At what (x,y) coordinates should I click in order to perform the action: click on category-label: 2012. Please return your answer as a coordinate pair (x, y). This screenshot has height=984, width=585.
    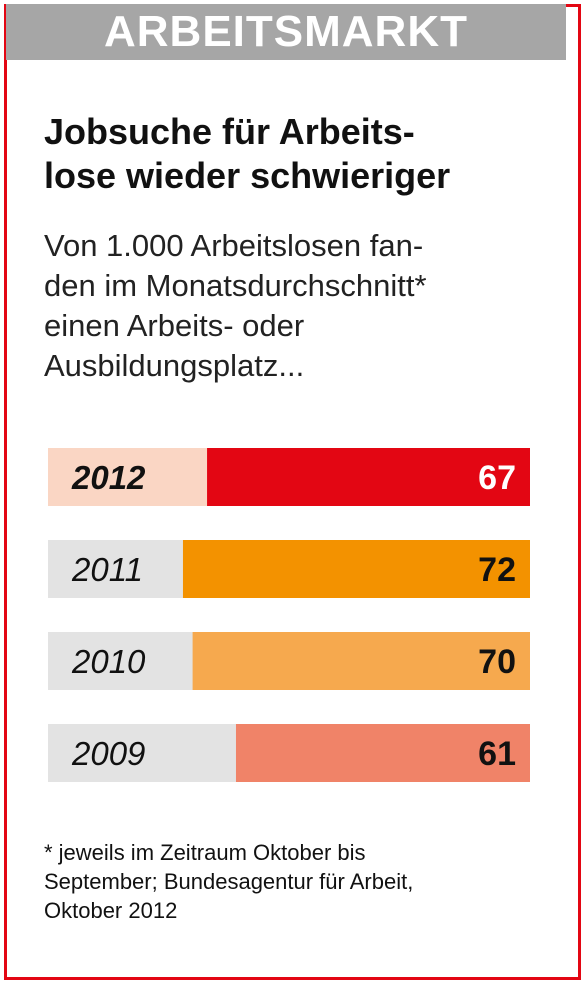
    Looking at the image, I should click on (108, 477).